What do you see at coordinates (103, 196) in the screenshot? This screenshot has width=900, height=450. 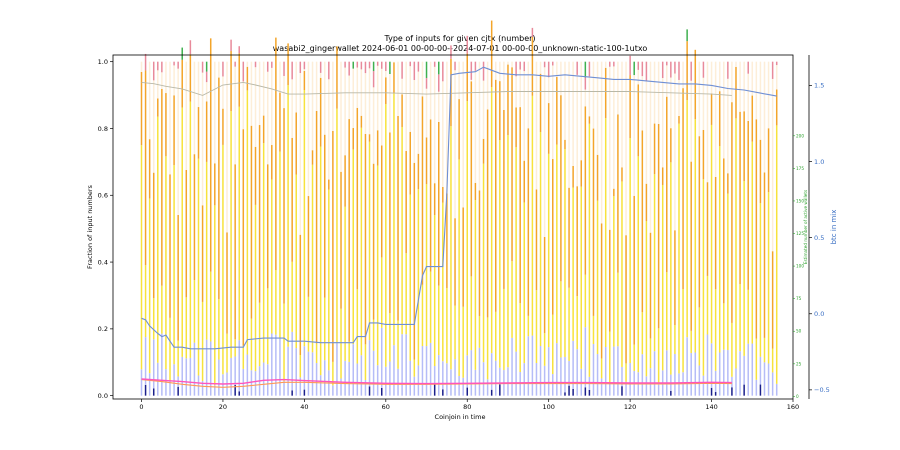 I see `y-tick-label: 0.6` at bounding box center [103, 196].